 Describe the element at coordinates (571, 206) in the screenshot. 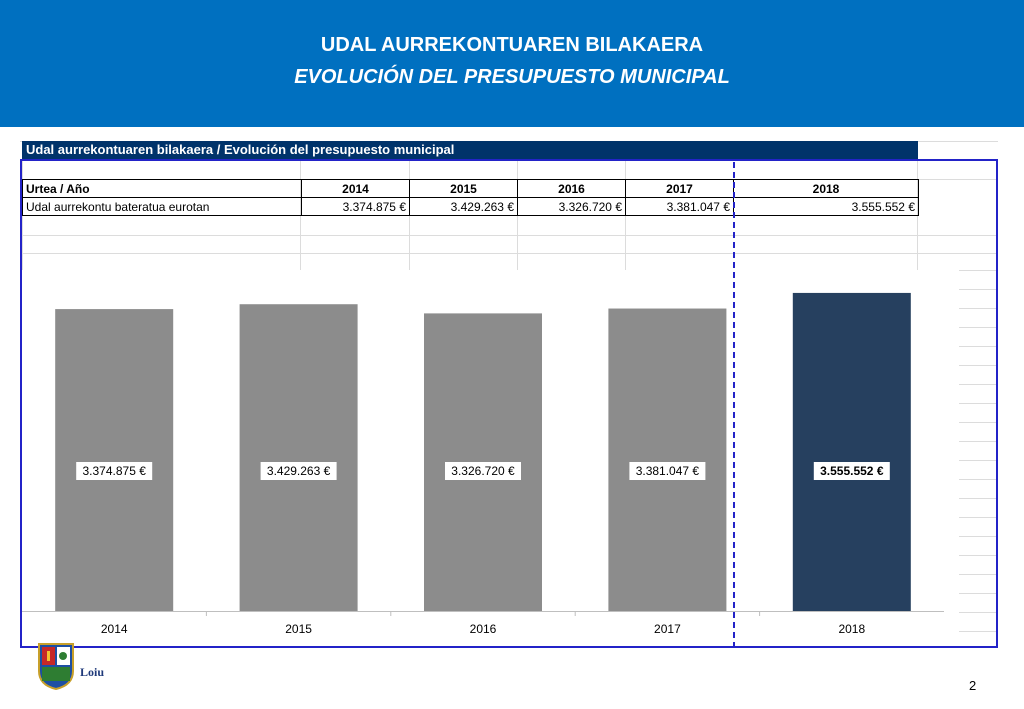

I see `value-cell: 3.326.720 €` at that location.